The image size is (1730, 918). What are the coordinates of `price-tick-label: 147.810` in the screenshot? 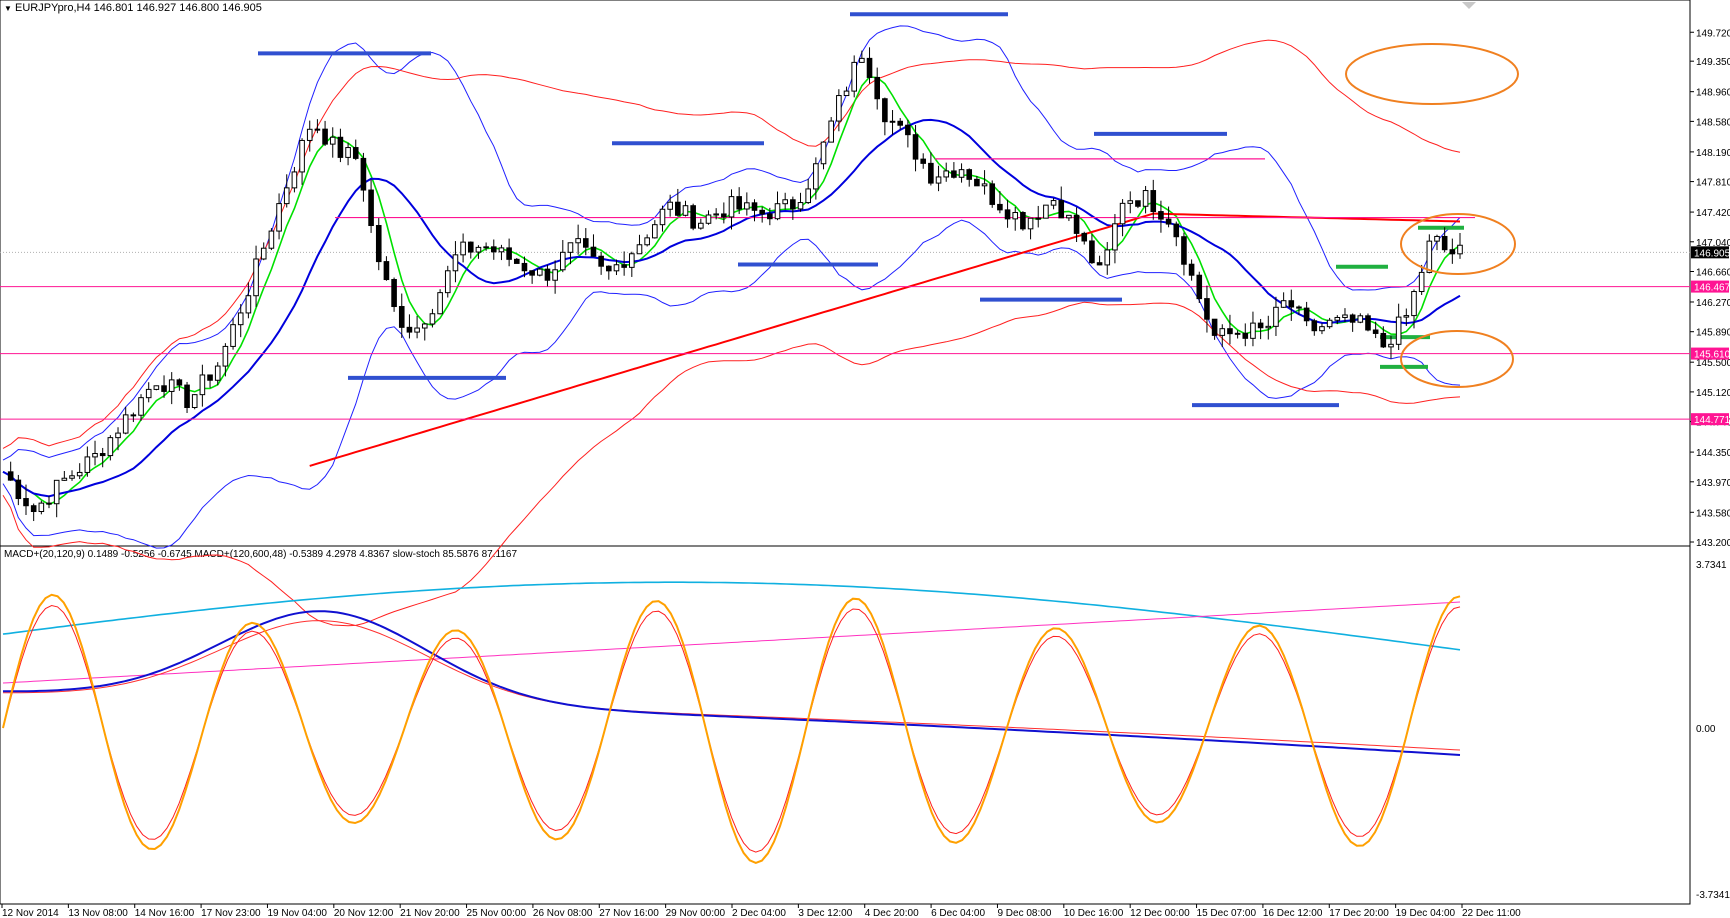 It's located at (1713, 183).